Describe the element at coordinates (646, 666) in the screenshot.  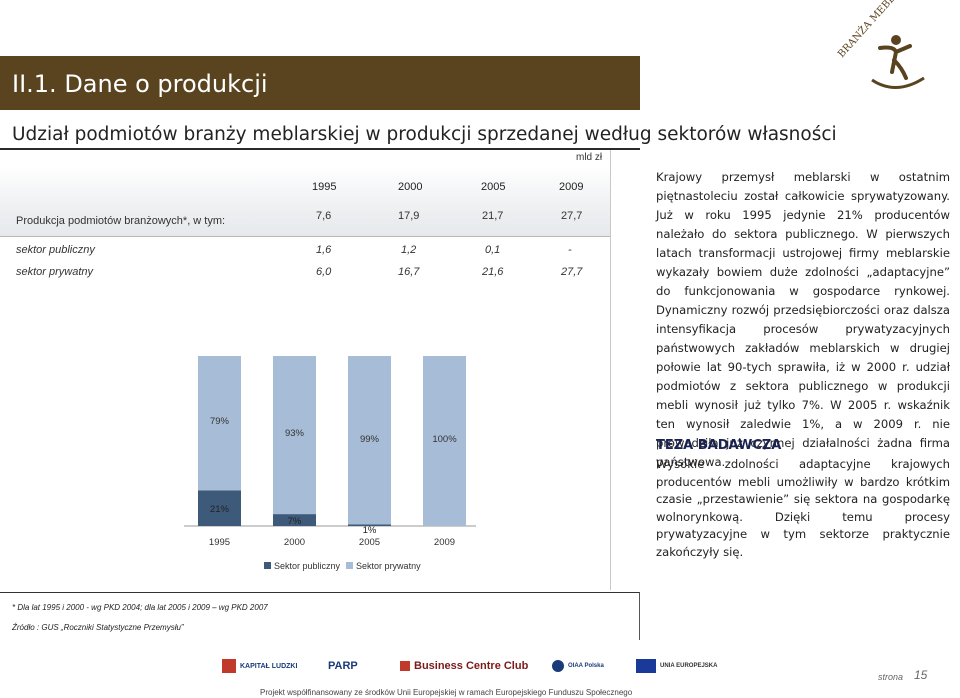
I see `eu-flag-icon` at that location.